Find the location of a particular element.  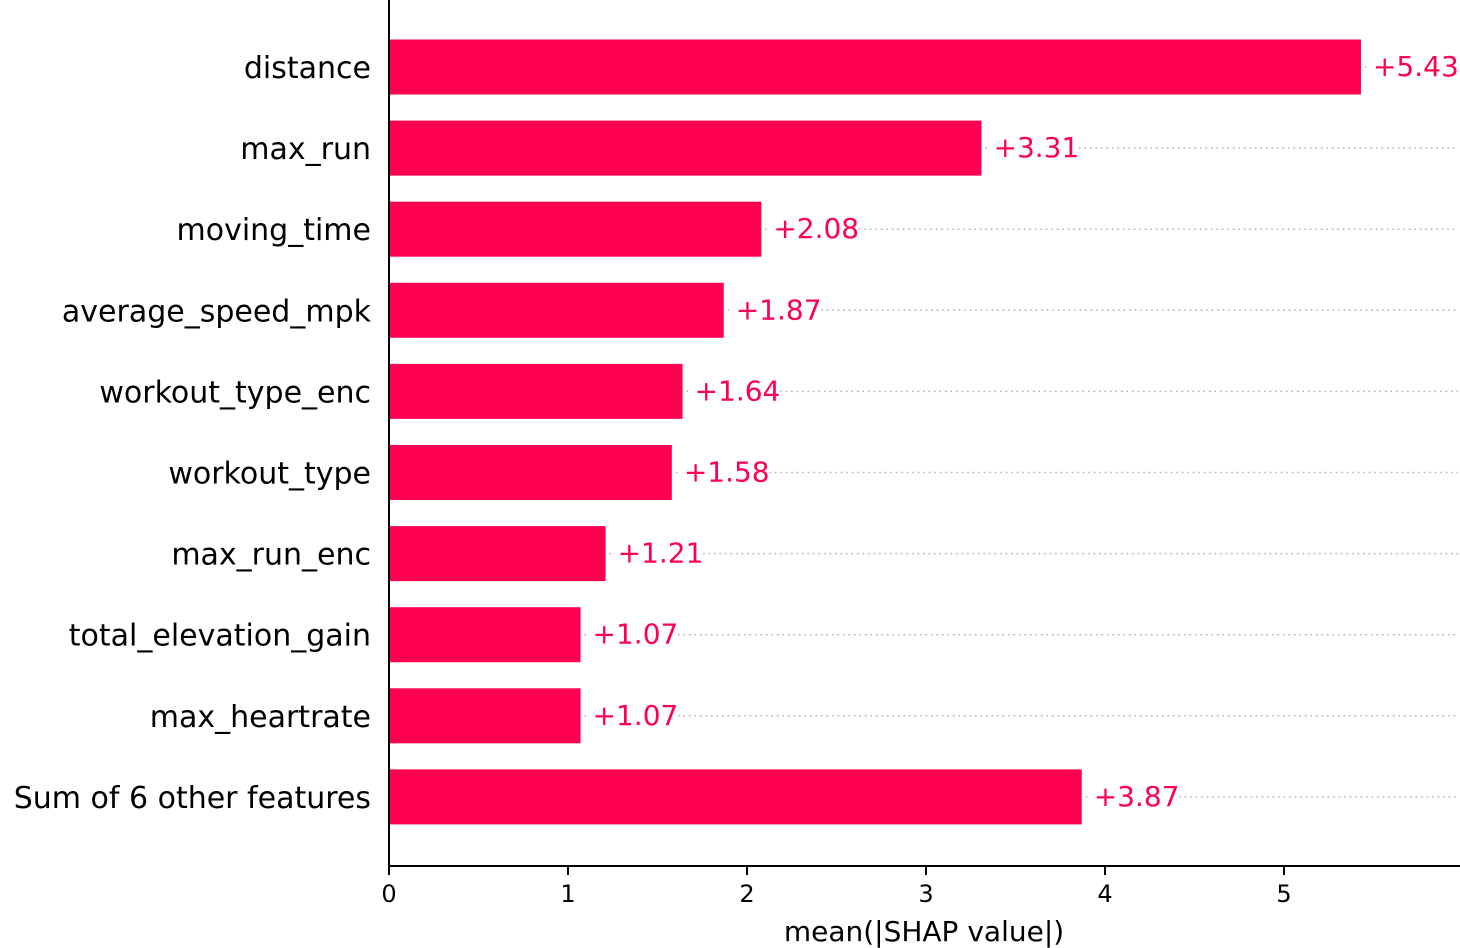

bar-distance is located at coordinates (875, 67).